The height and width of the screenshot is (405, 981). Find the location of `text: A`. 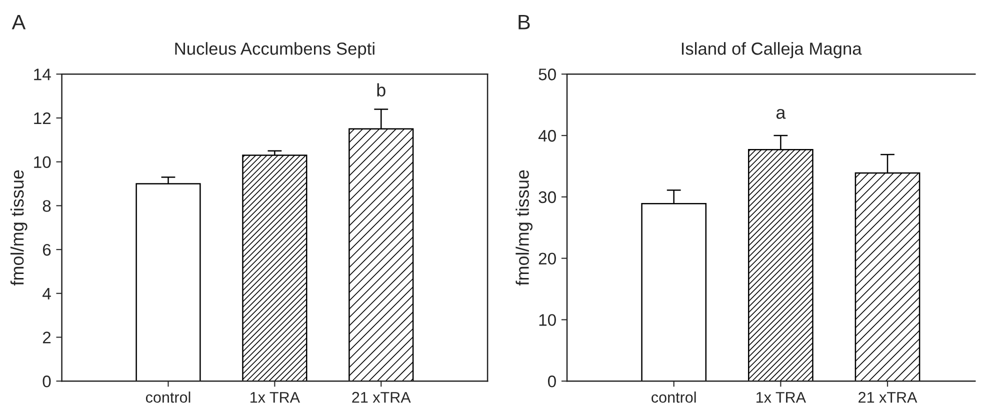

text: A is located at coordinates (19, 22).